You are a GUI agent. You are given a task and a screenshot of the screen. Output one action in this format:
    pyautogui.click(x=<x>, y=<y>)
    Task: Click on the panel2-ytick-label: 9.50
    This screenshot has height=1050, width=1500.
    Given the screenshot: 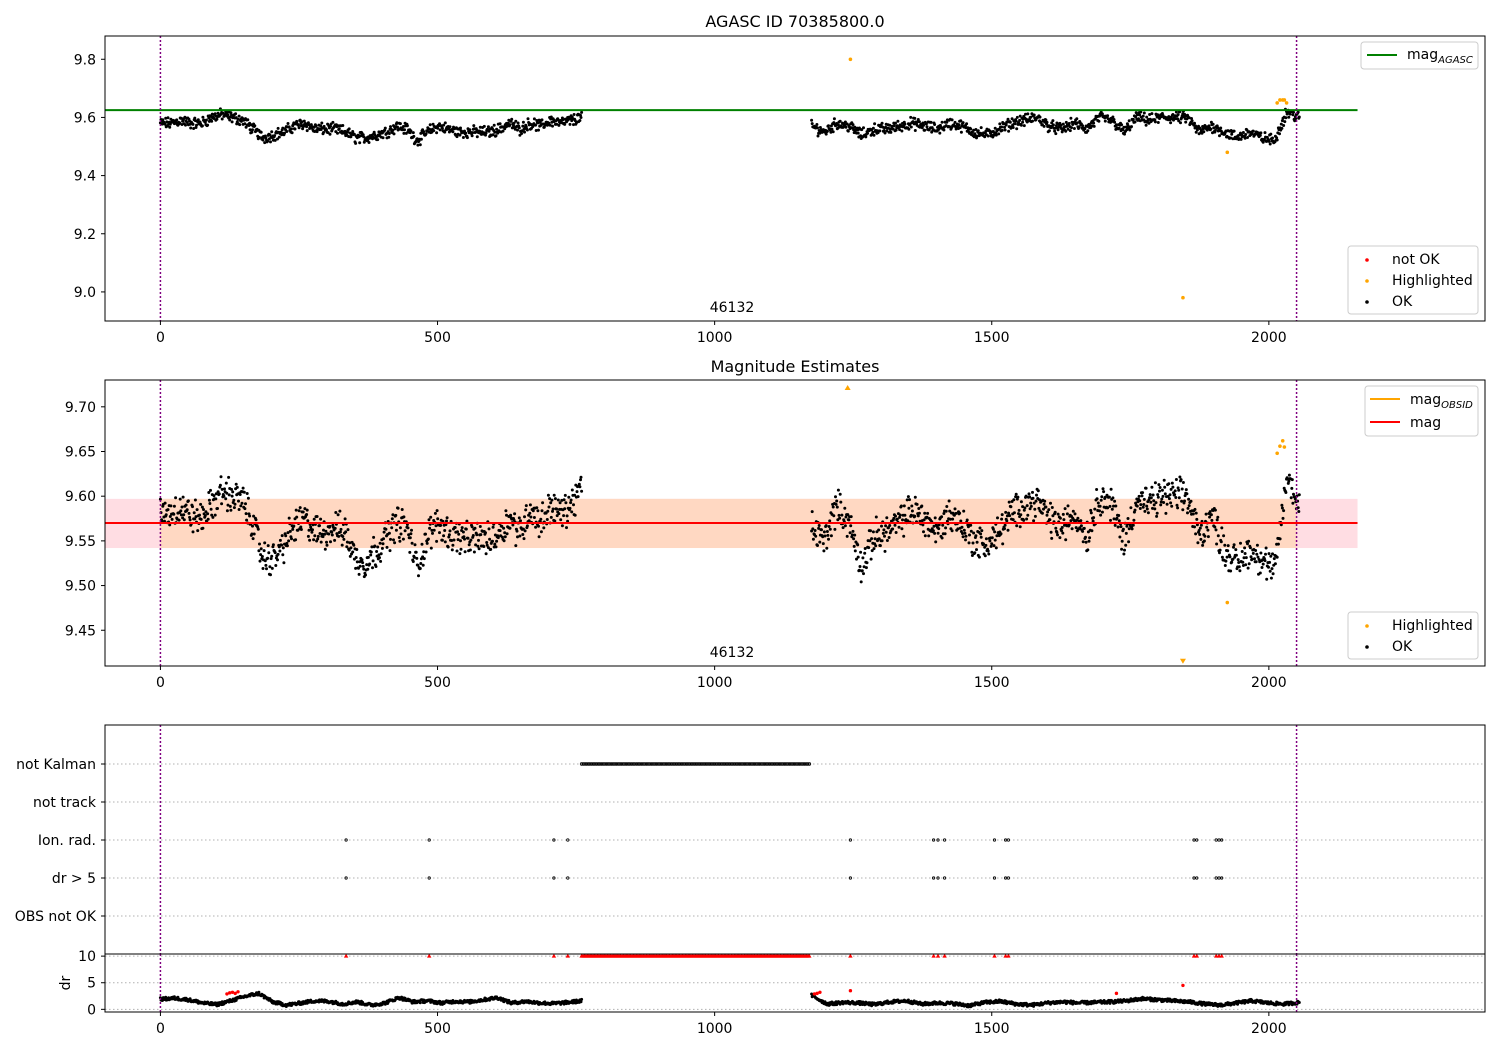 What is the action you would take?
    pyautogui.click(x=80, y=587)
    